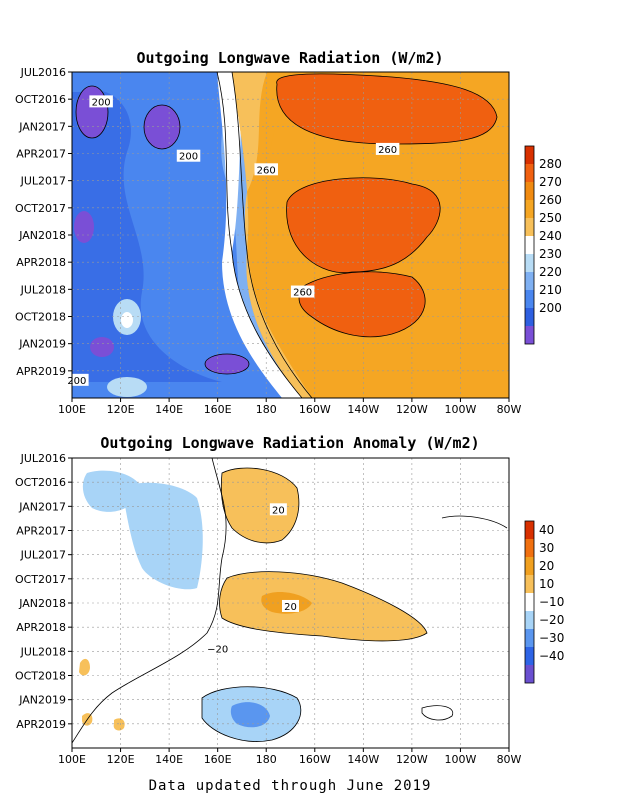 The image size is (618, 800). What do you see at coordinates (550, 272) in the screenshot?
I see `olr-colorbar-label: 220` at bounding box center [550, 272].